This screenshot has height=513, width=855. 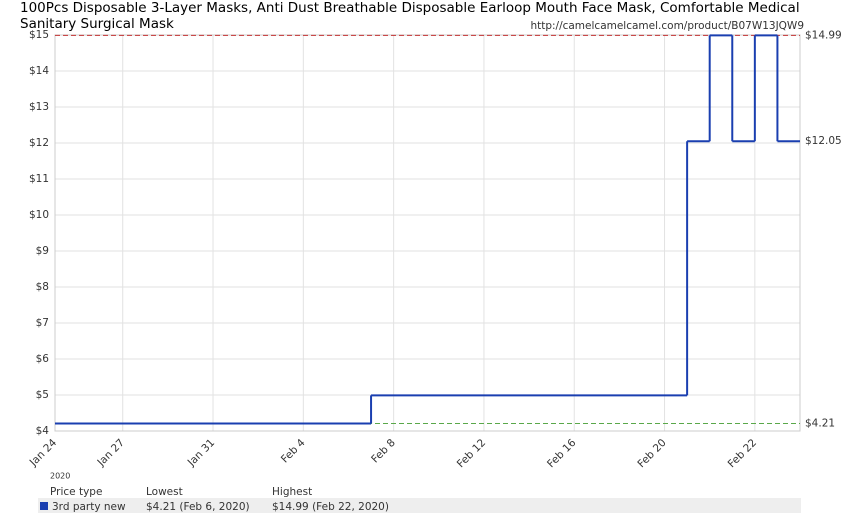 What do you see at coordinates (164, 492) in the screenshot?
I see `legend-header: Lowest` at bounding box center [164, 492].